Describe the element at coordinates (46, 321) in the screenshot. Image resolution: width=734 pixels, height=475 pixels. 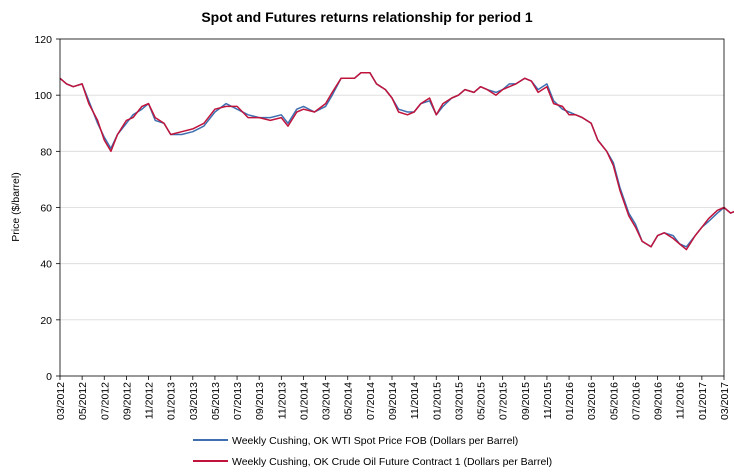
I see `y-tick-label: 20` at that location.